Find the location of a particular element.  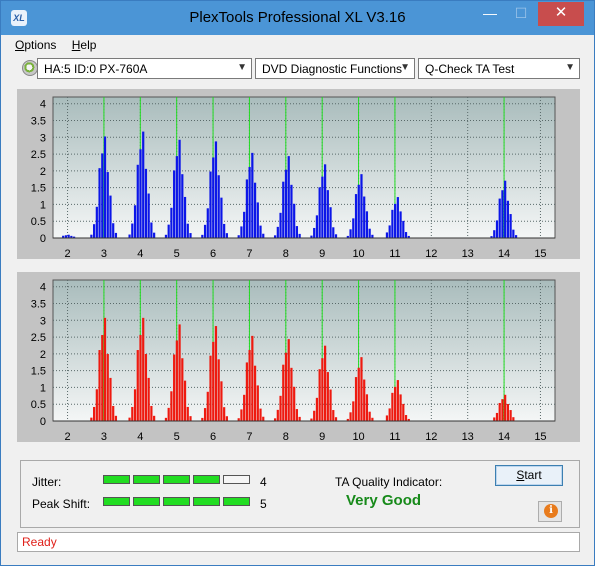

y-tick-label: 1.5 is located at coordinates (38, 189).